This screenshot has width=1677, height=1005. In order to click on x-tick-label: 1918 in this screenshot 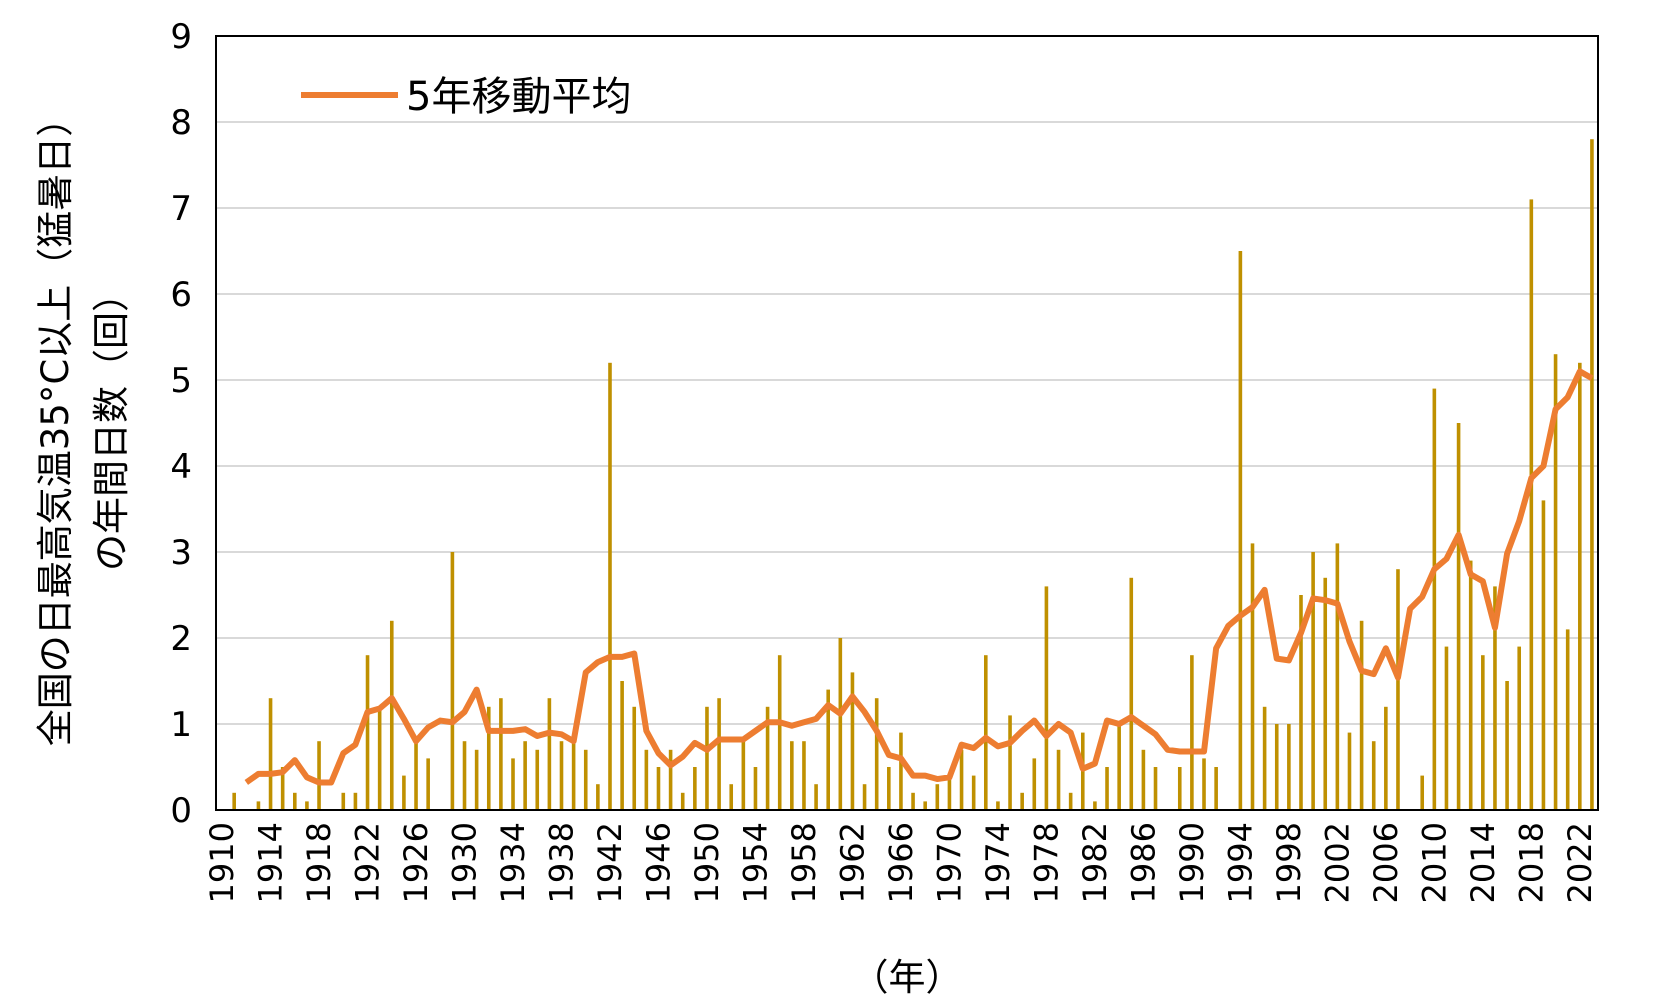, I will do `click(319, 862)`.